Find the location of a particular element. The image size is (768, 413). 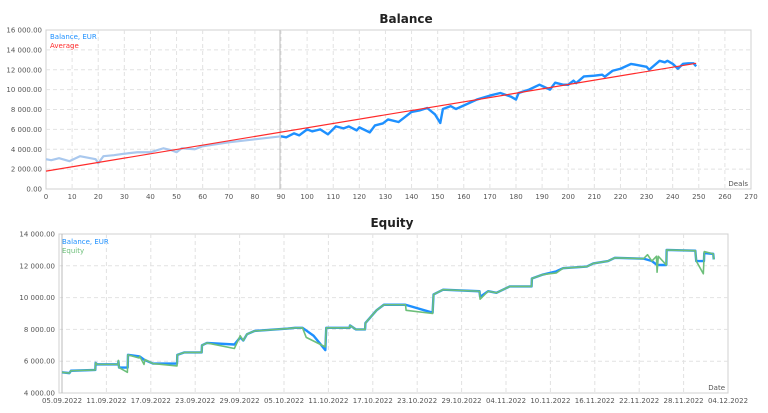

x-tick-label: 50 is located at coordinates (176, 197).